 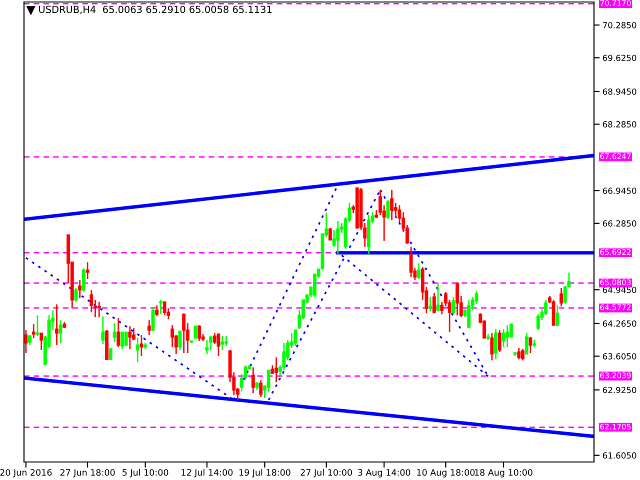 I want to click on x-tick-label: 19 Jul 18:00, so click(x=264, y=473).